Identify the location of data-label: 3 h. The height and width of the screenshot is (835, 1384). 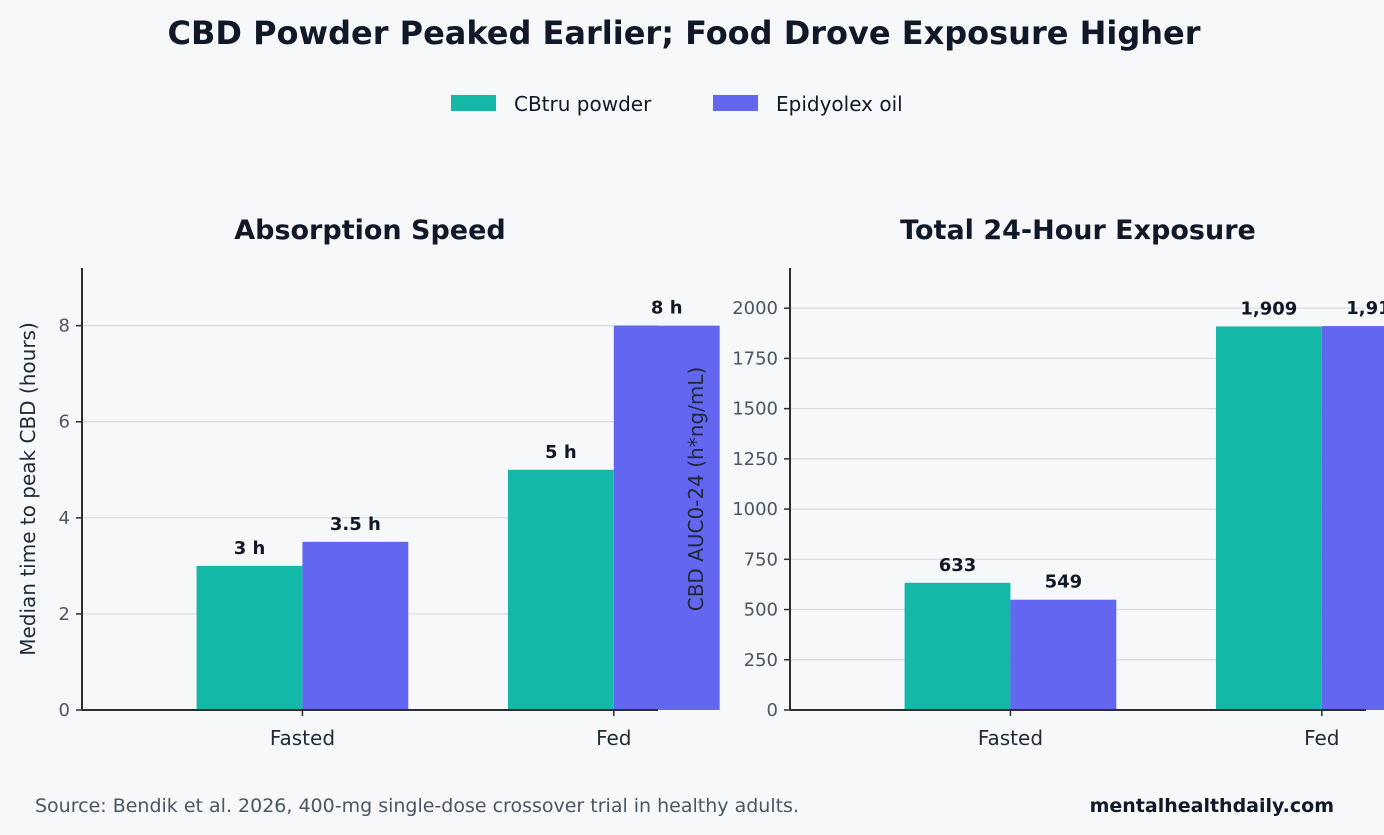
(250, 548).